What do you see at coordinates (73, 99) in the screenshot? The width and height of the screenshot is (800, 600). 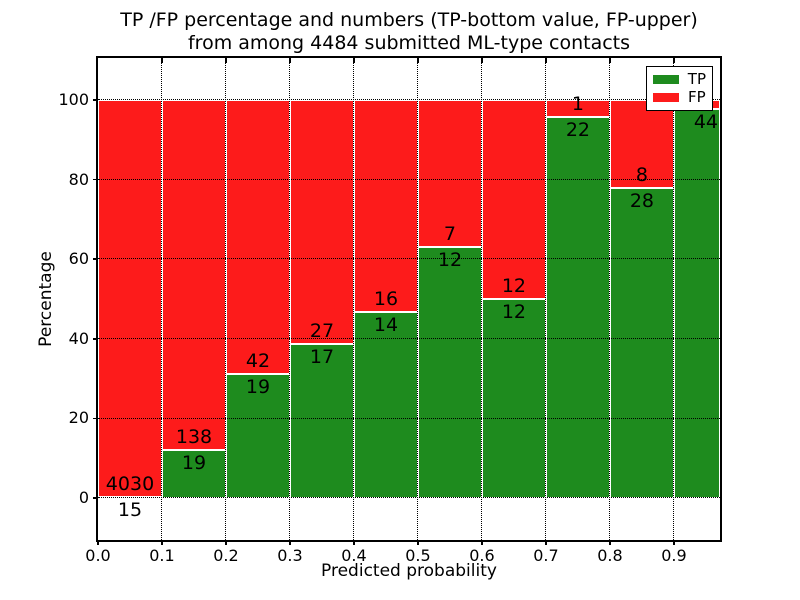 I see `y-tick-label-100: 100` at bounding box center [73, 99].